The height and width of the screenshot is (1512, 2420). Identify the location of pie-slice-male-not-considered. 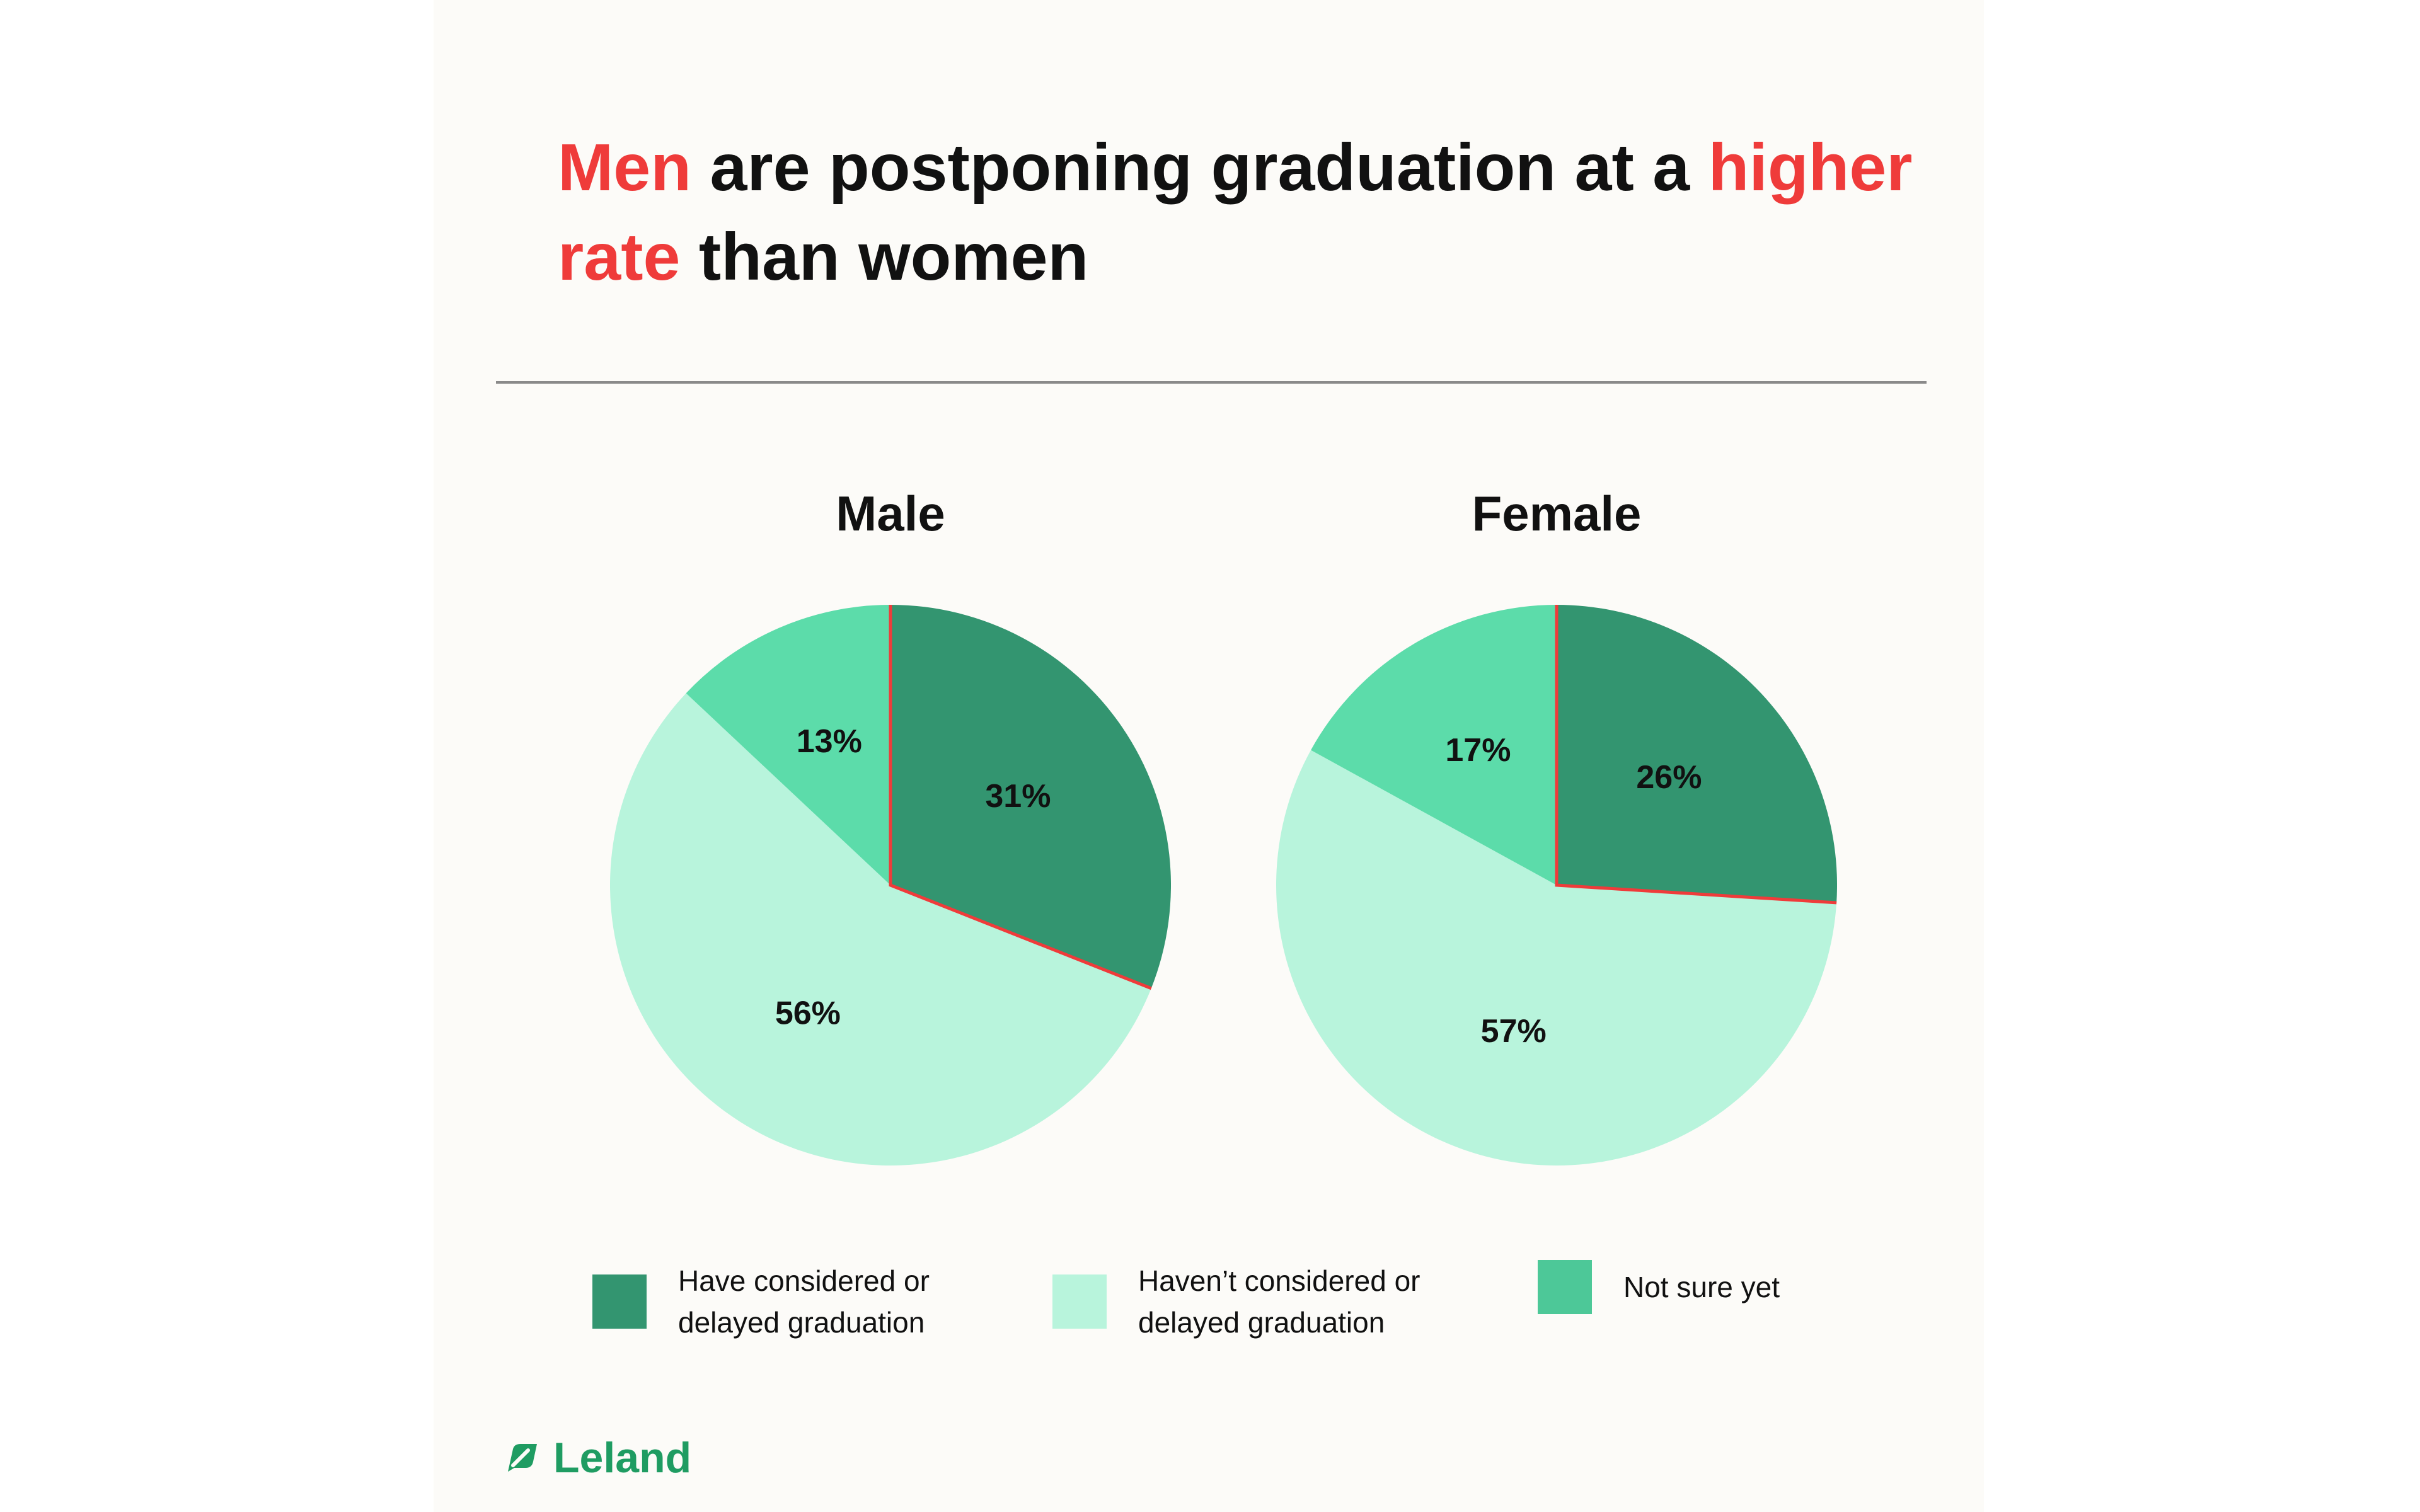
(880, 929).